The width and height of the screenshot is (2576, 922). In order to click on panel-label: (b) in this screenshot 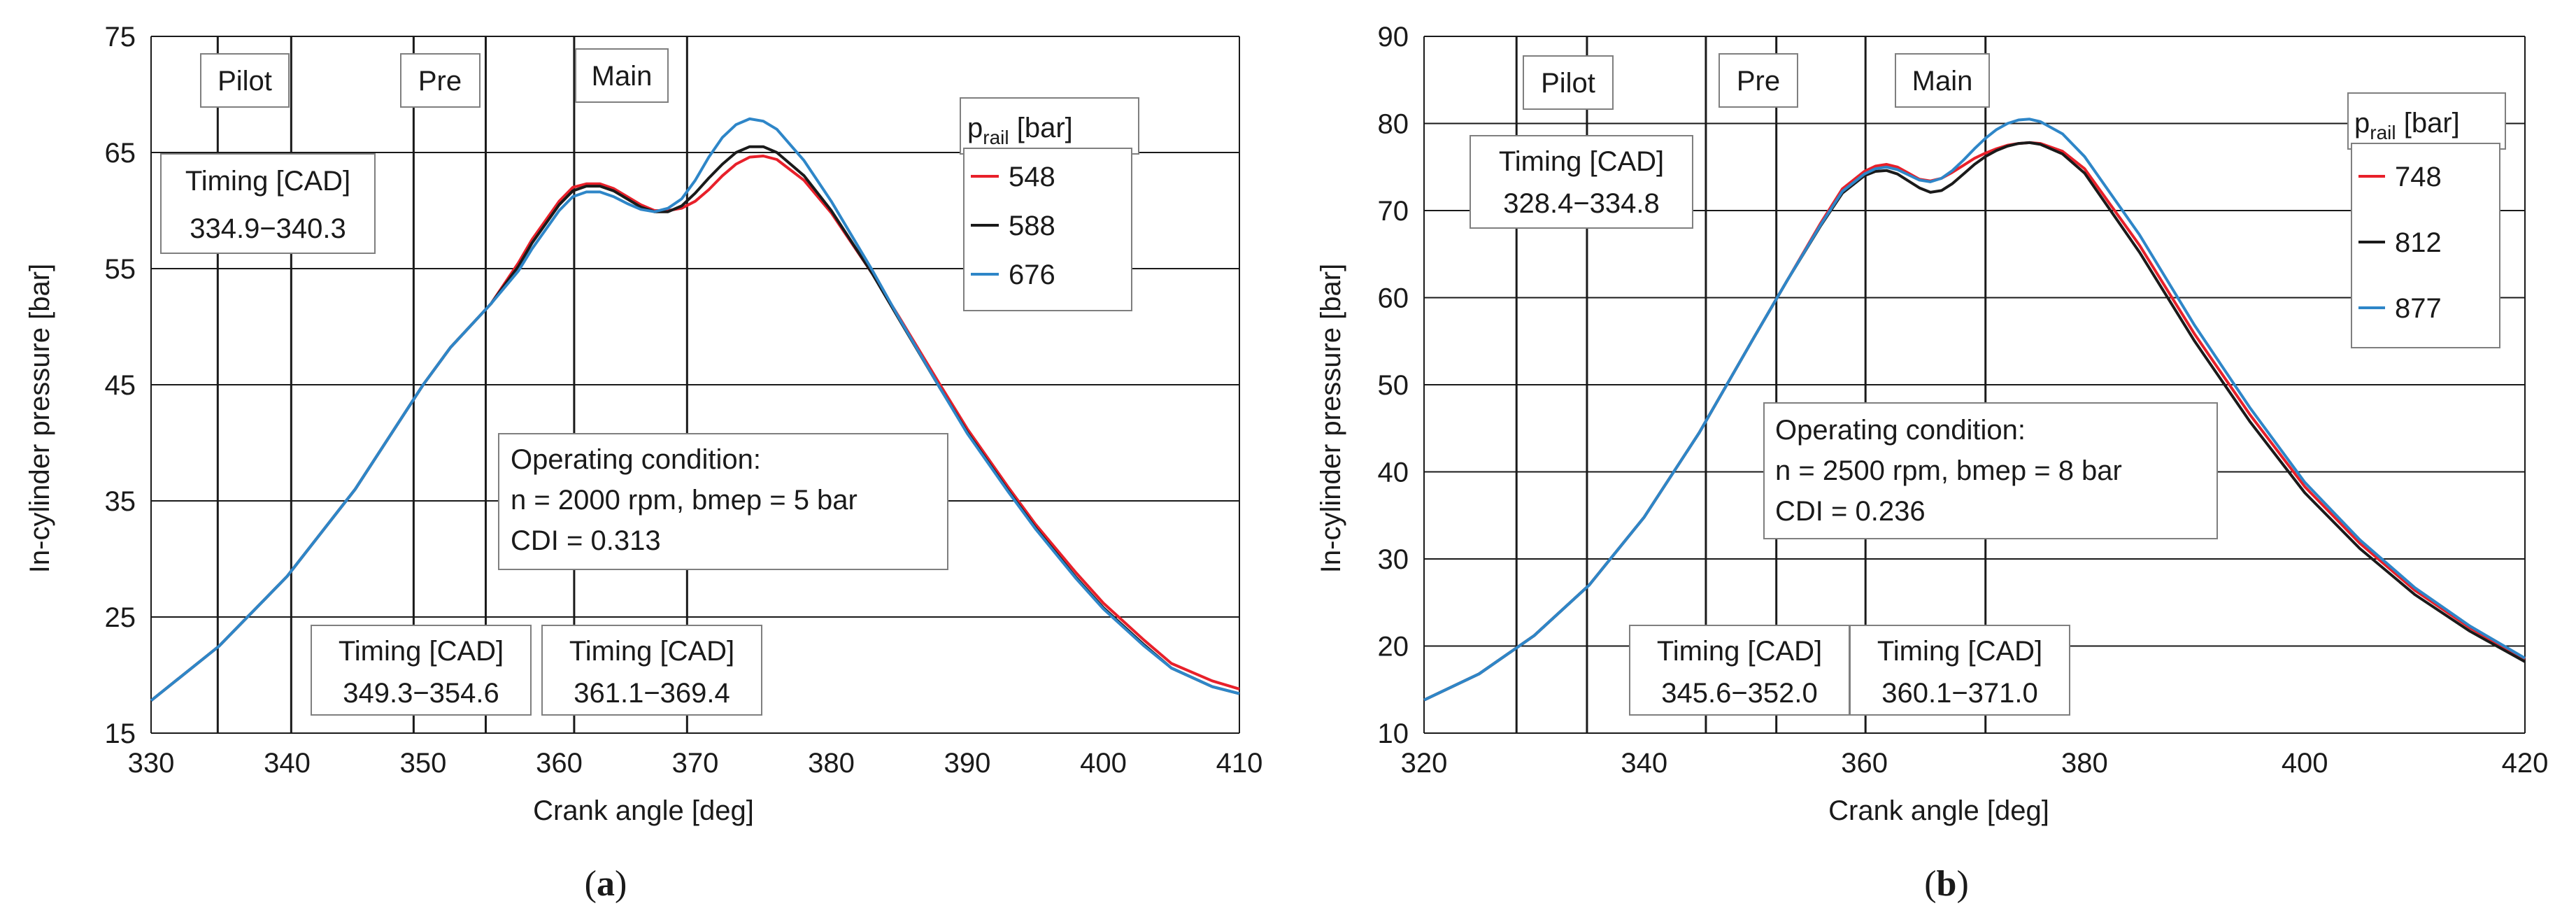, I will do `click(1946, 884)`.